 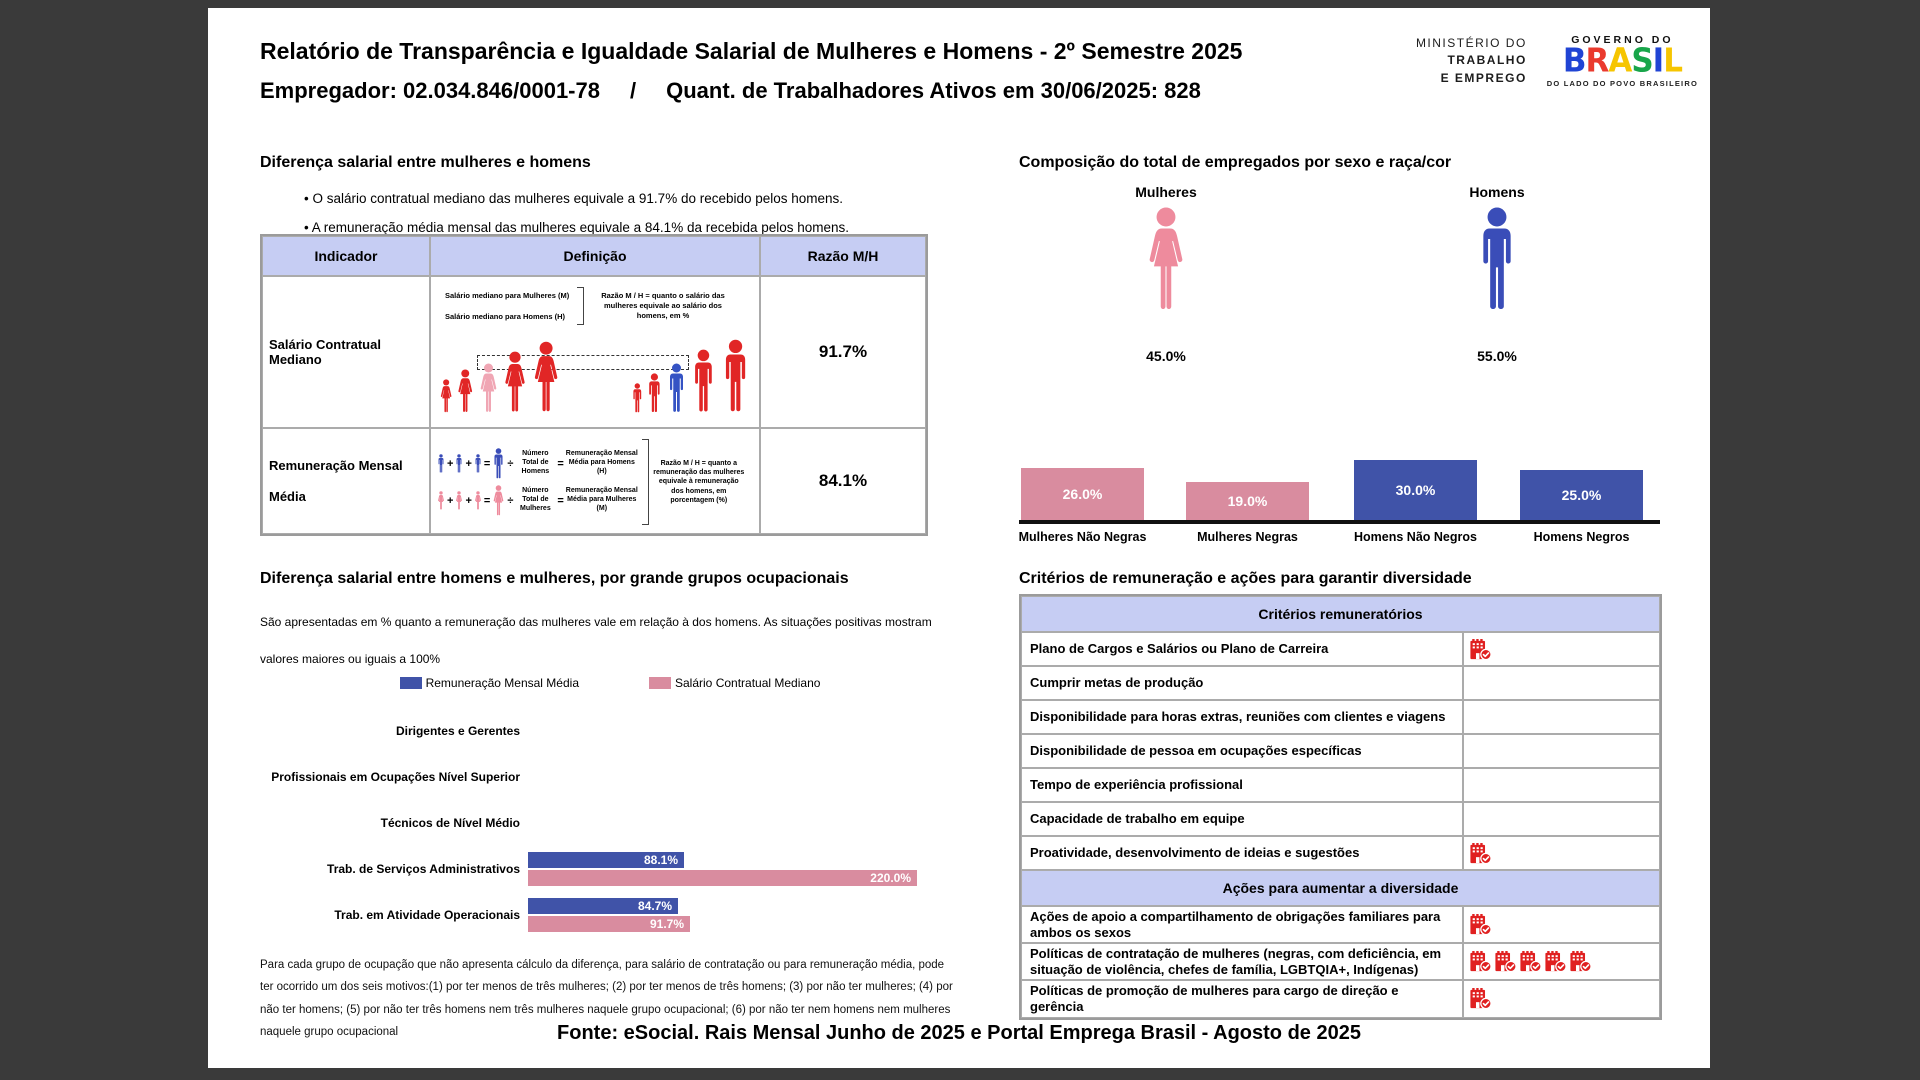 I want to click on women-percentage: 45.0%, so click(x=1166, y=356).